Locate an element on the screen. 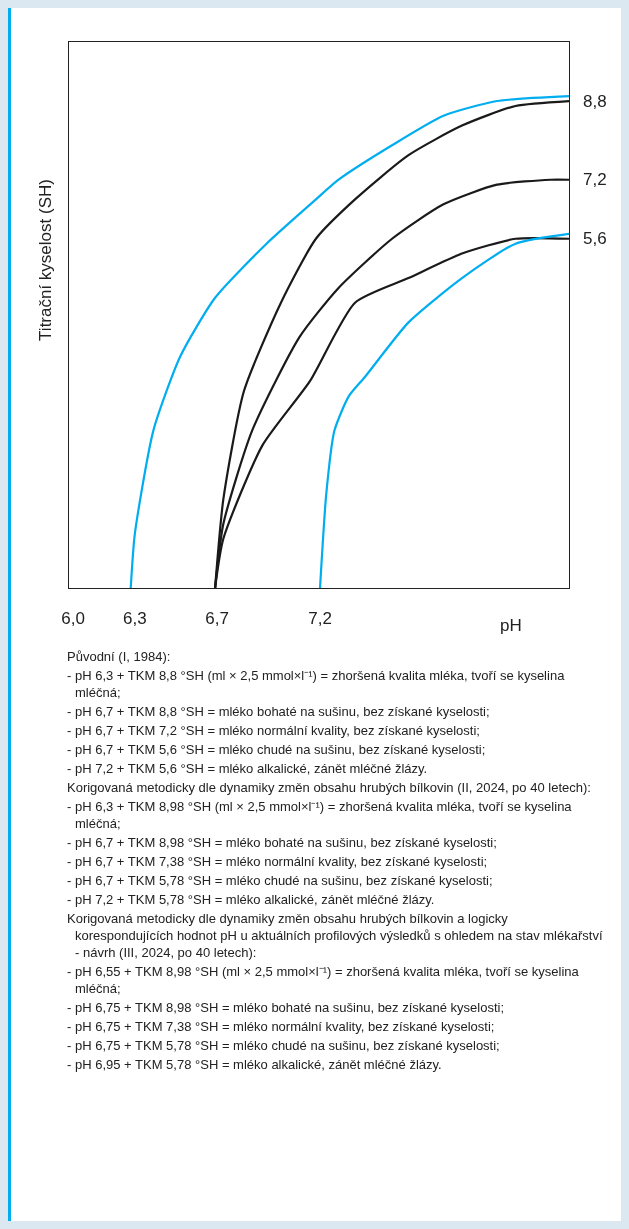 This screenshot has width=629, height=1229. text: Původní (I, 1984): is located at coordinates (119, 656).